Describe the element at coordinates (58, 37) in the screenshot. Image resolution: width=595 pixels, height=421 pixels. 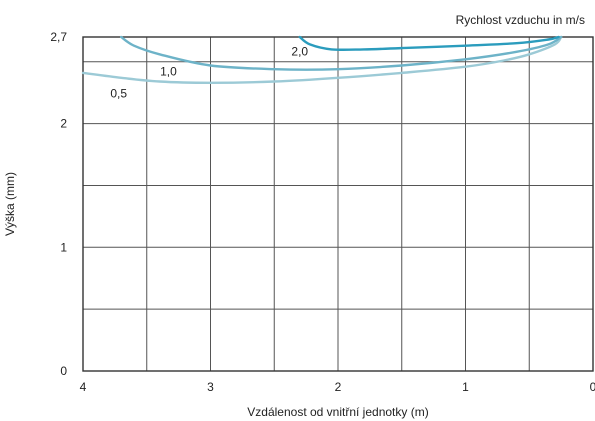
I see `y-tick-label: 2,7` at that location.